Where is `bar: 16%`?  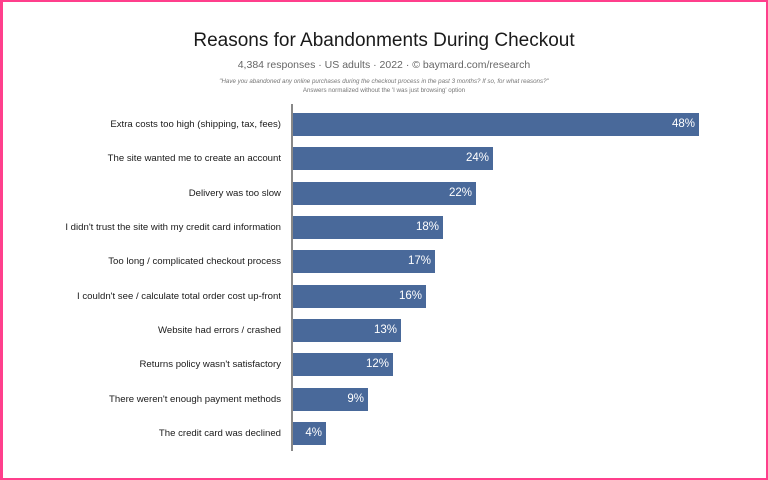
bar: 16% is located at coordinates (359, 296).